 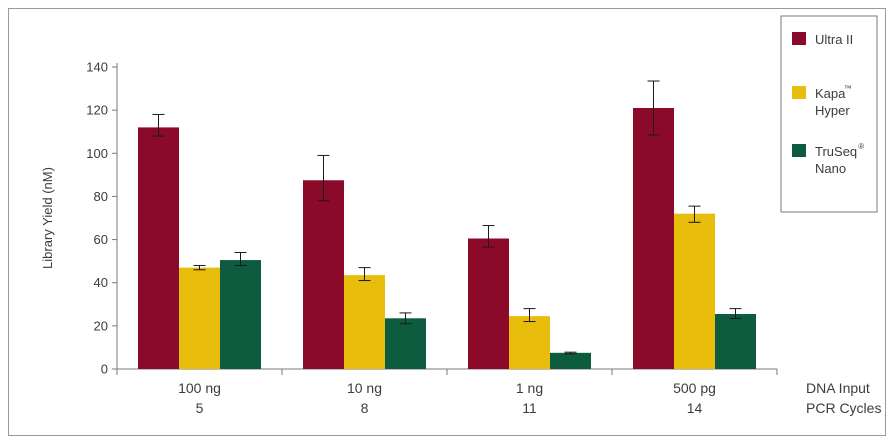 What do you see at coordinates (695, 408) in the screenshot?
I see `x-category-cycles-label: 14` at bounding box center [695, 408].